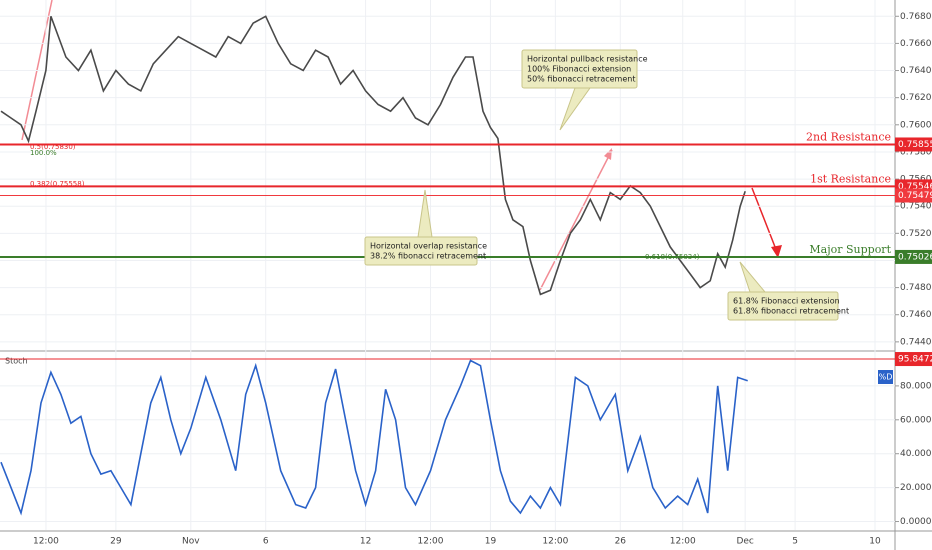  I want to click on x-tick-label: 10, so click(875, 542).